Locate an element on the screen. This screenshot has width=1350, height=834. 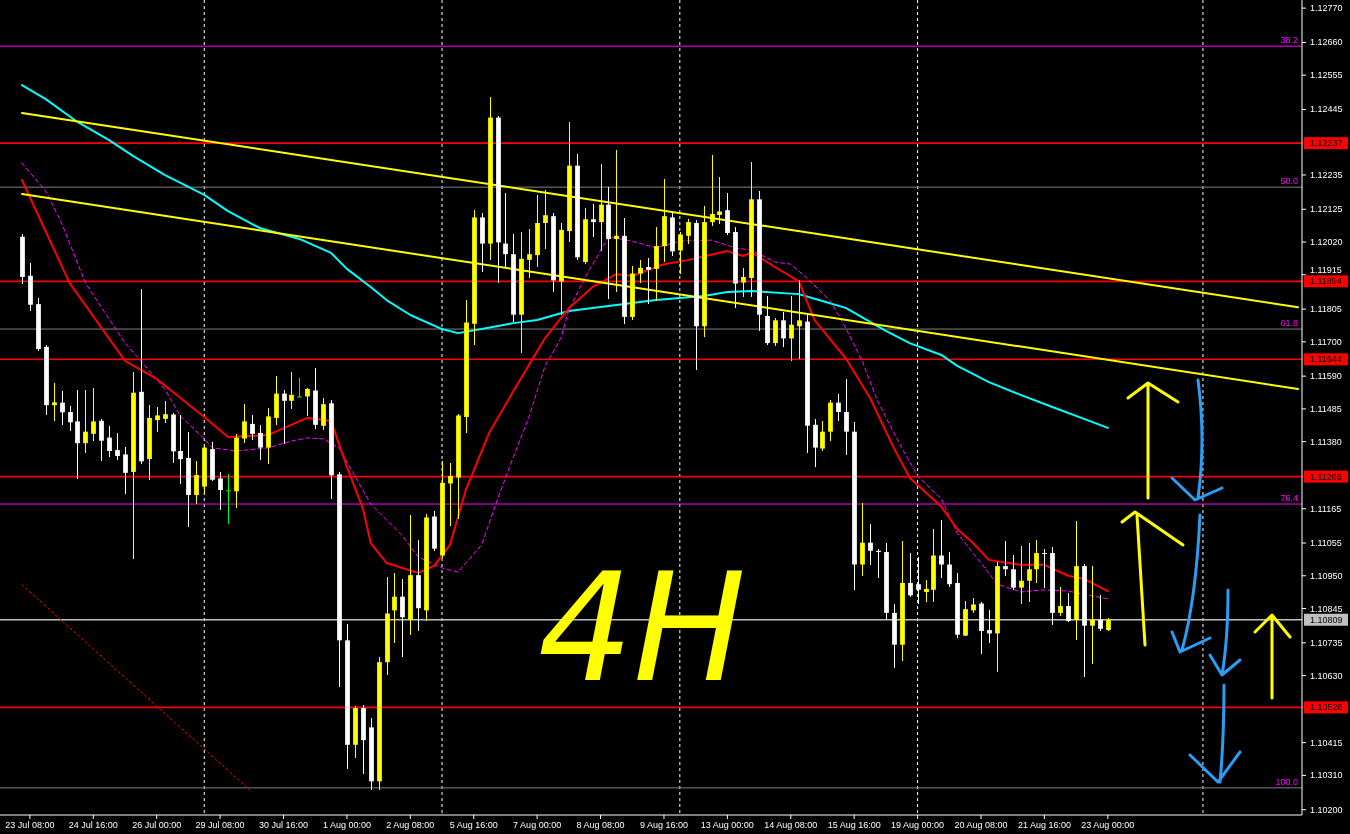
y-tick-label: 1.12235 is located at coordinates (1326, 174).